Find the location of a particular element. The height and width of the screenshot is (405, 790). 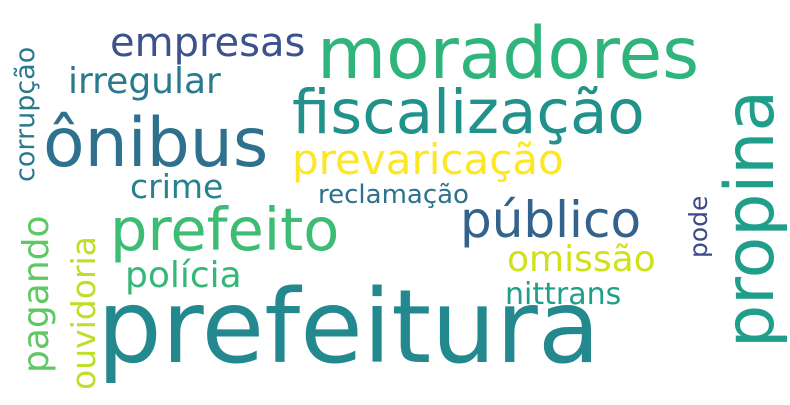

word-prefeito: prefeito is located at coordinates (225, 229).